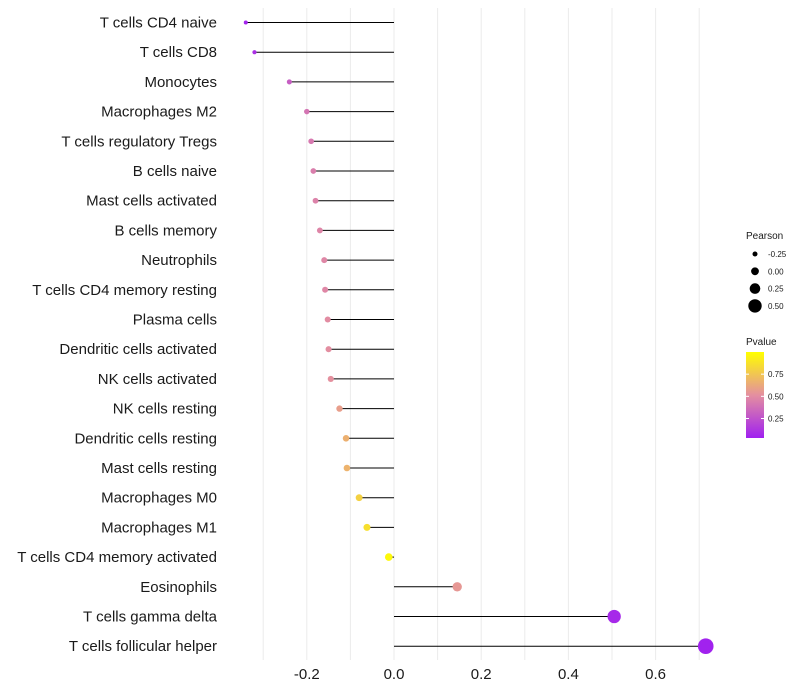 The width and height of the screenshot is (800, 700). What do you see at coordinates (159, 498) in the screenshot?
I see `category-label: Macrophages M0` at bounding box center [159, 498].